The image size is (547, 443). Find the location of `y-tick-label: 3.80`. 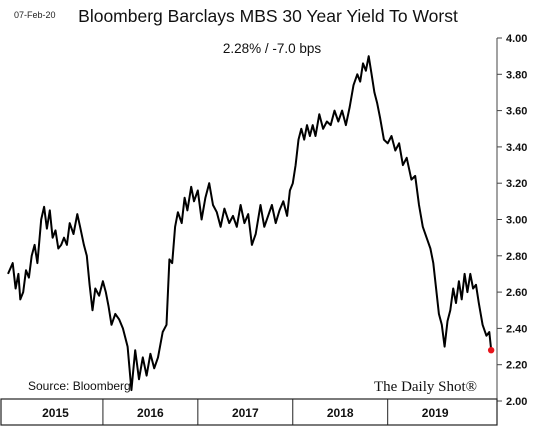

y-tick-label: 3.80 is located at coordinates (516, 75).